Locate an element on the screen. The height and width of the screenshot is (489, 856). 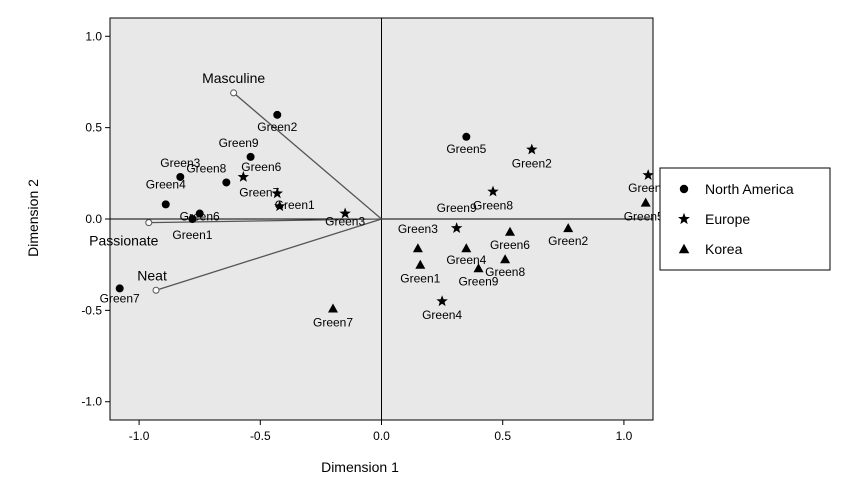
y-tick-label: 0.0 is located at coordinates (93, 219).